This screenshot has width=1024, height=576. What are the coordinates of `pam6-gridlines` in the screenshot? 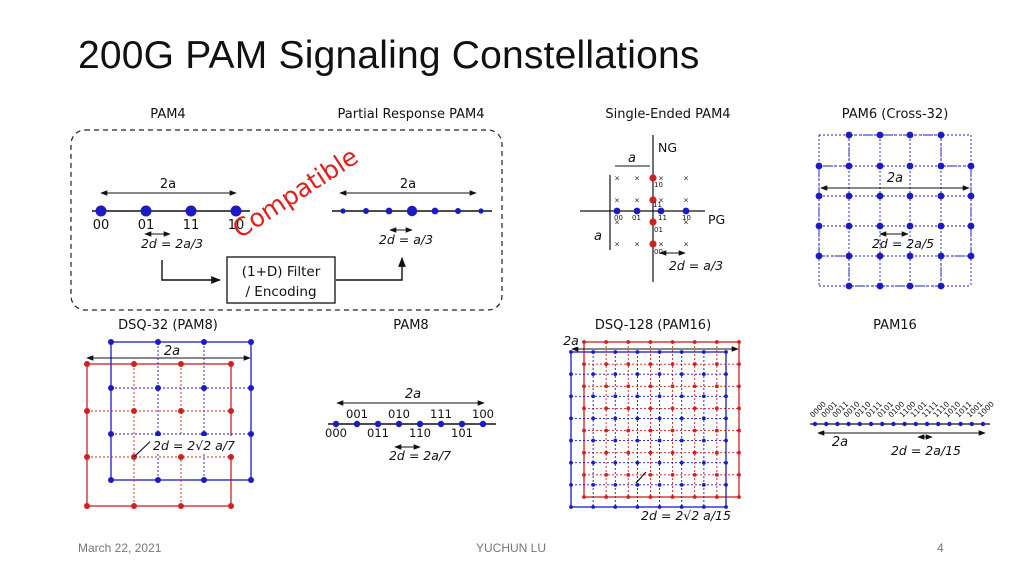 It's located at (895, 210).